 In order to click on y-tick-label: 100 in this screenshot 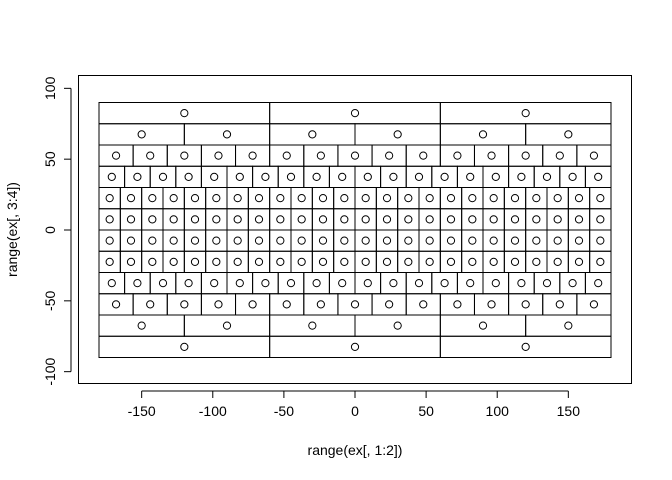, I will do `click(50, 88)`.